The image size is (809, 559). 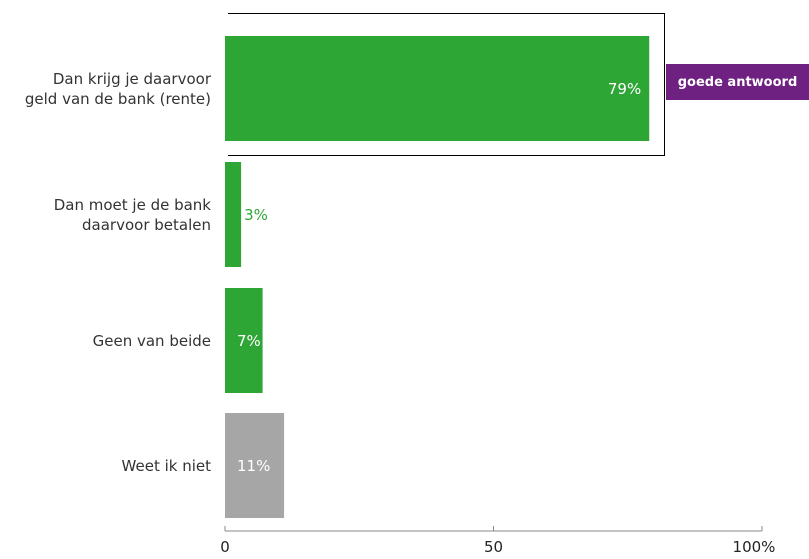 I want to click on x-tick-label: 100%, so click(x=754, y=547).